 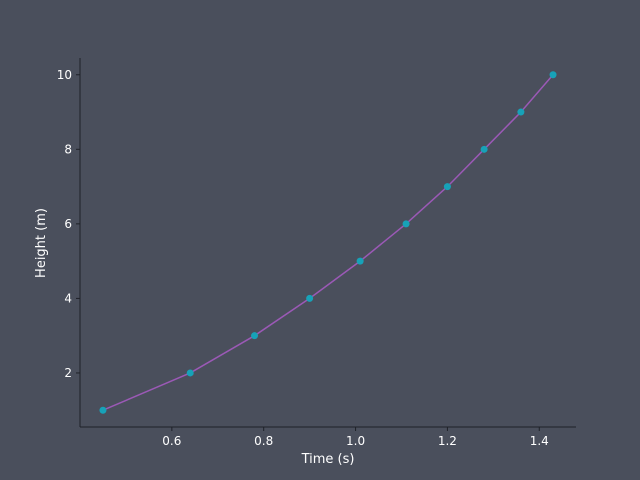 What do you see at coordinates (68, 298) in the screenshot?
I see `y-tick-label: 4` at bounding box center [68, 298].